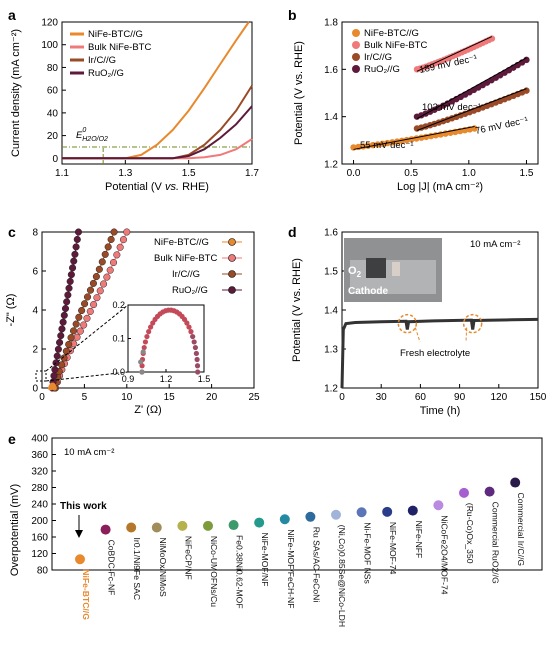  I want to click on chart-a-xtick-label: 1.1, so click(62, 173).